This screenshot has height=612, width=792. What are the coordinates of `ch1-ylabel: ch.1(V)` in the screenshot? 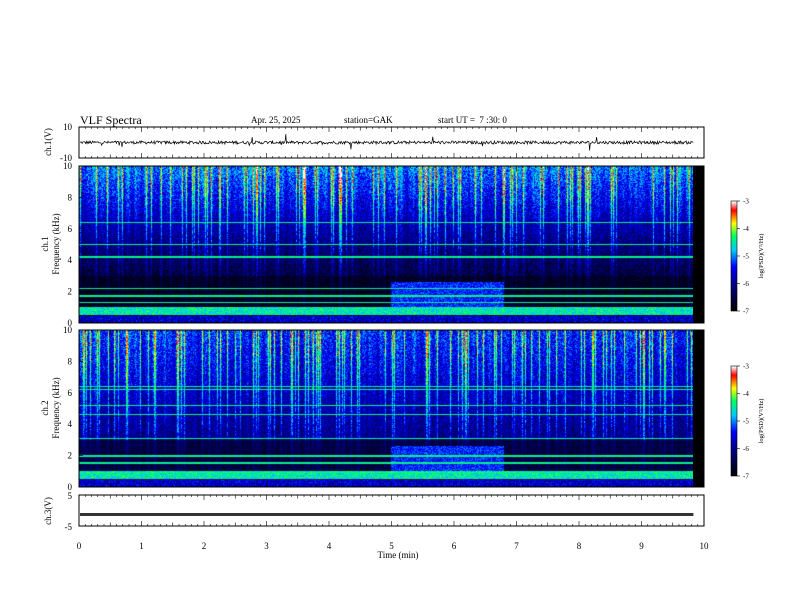 It's located at (48, 142).